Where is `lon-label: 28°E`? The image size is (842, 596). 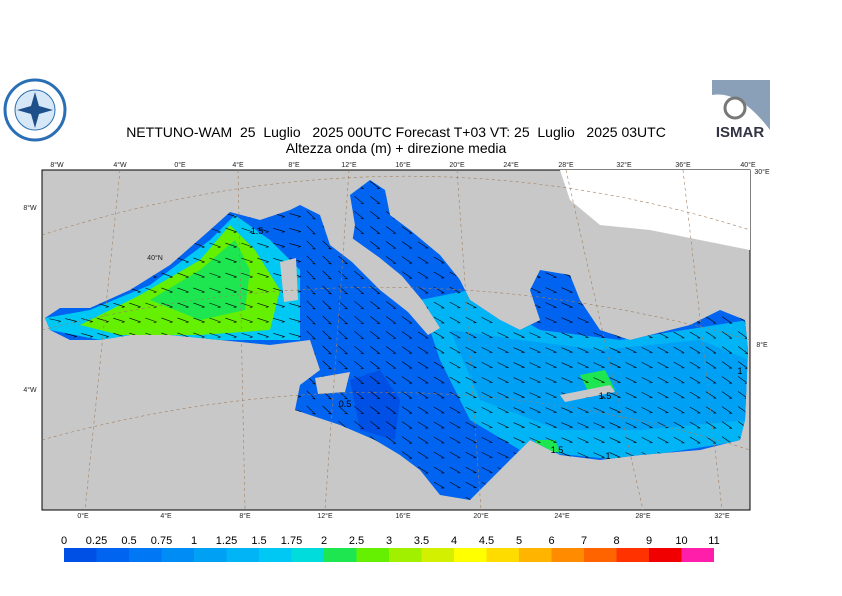
lon-label: 28°E is located at coordinates (643, 516).